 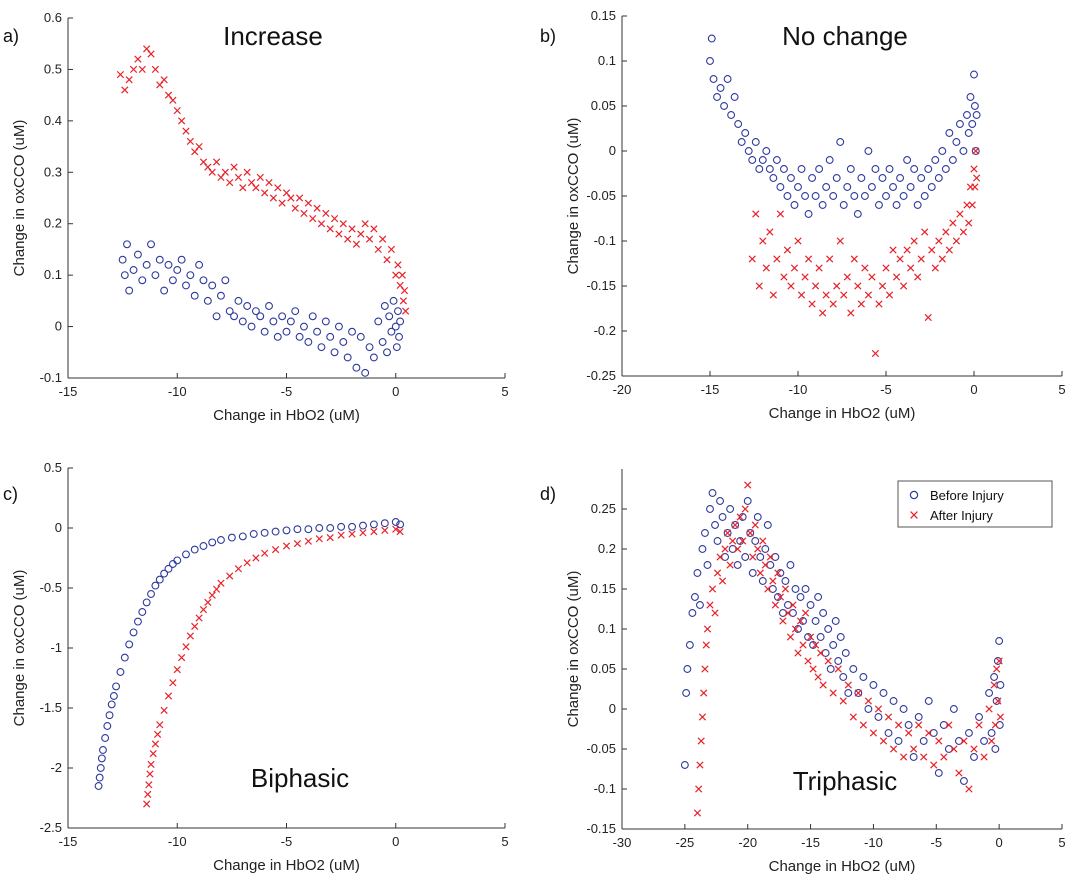 I want to click on y-tick-label: 0.5, so click(x=53, y=467).